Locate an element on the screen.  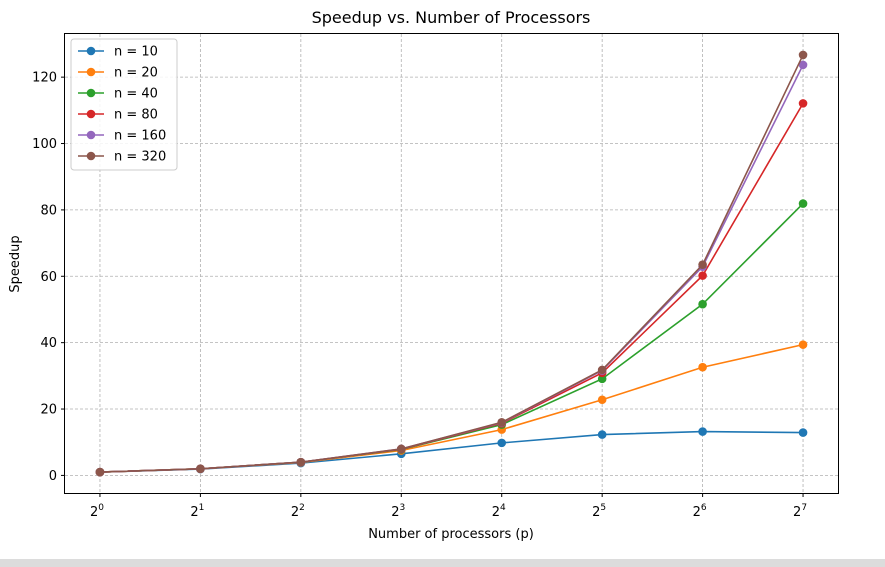
x-tick-label: 22 is located at coordinates (298, 511).